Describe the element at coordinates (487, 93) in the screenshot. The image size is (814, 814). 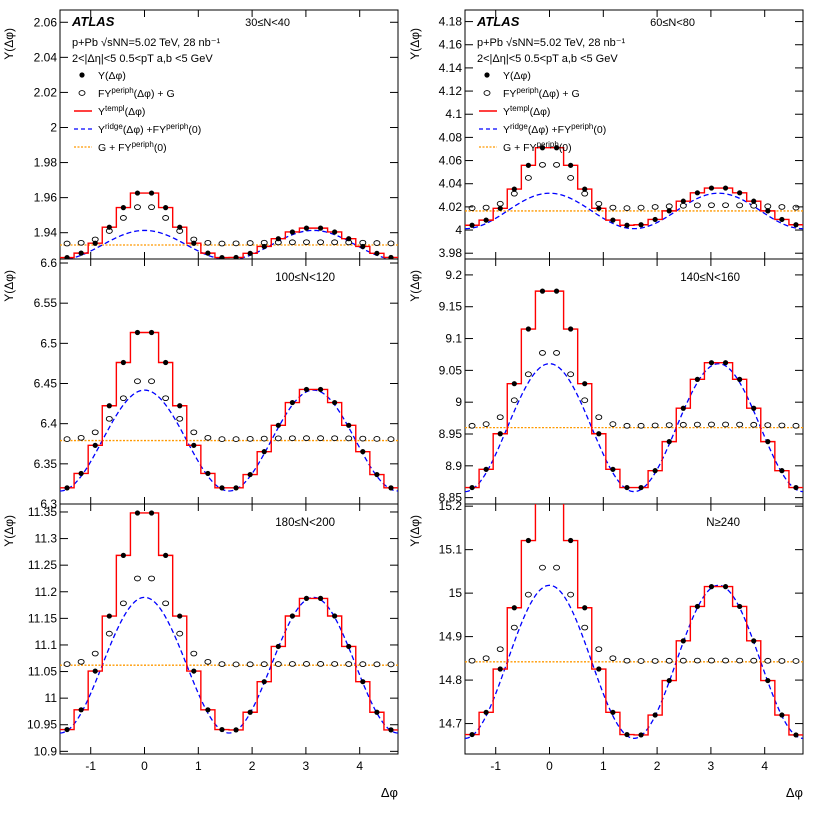
I see `legend-marker-periph` at that location.